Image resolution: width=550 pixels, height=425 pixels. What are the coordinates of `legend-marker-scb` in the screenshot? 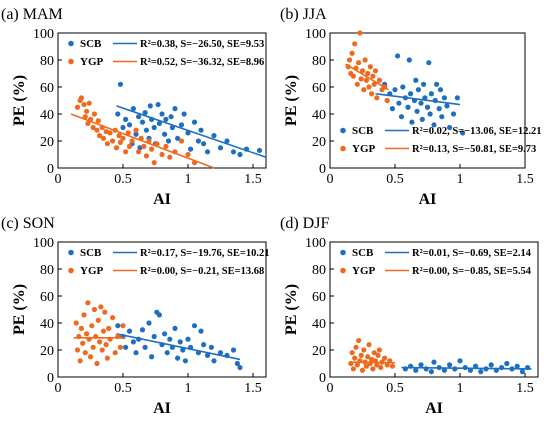 It's located at (71, 252).